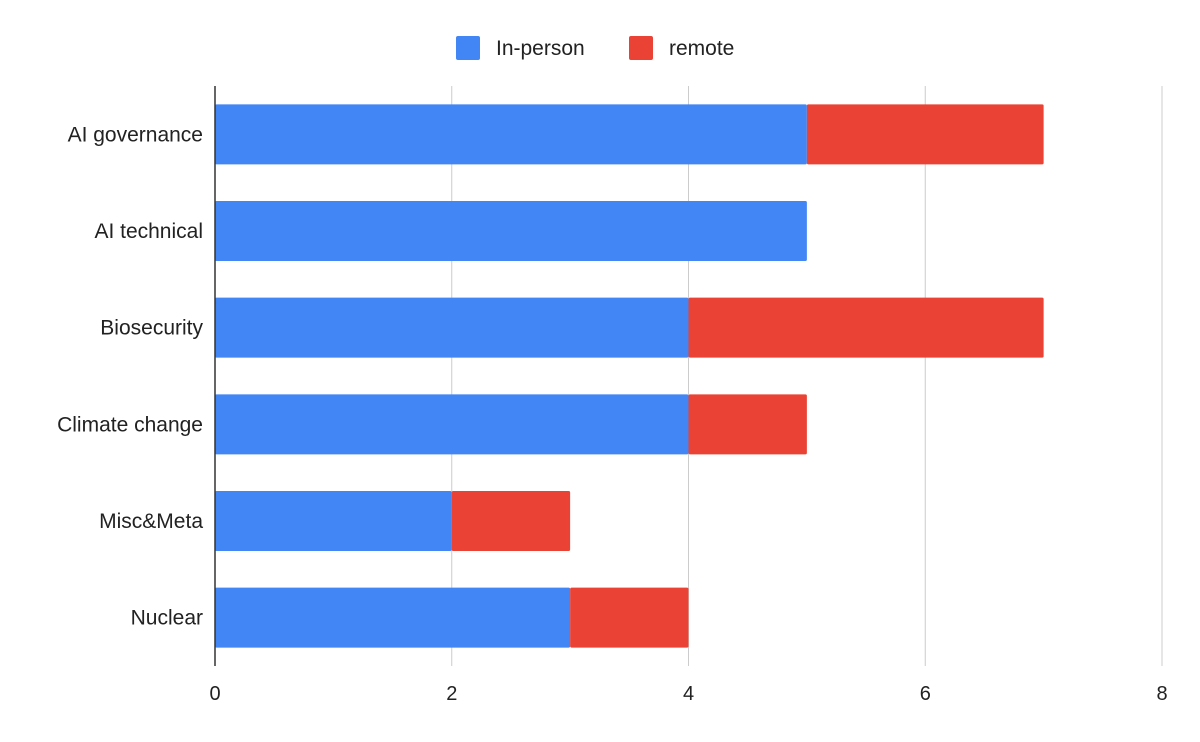  I want to click on y-category-label: AI technical, so click(148, 231).